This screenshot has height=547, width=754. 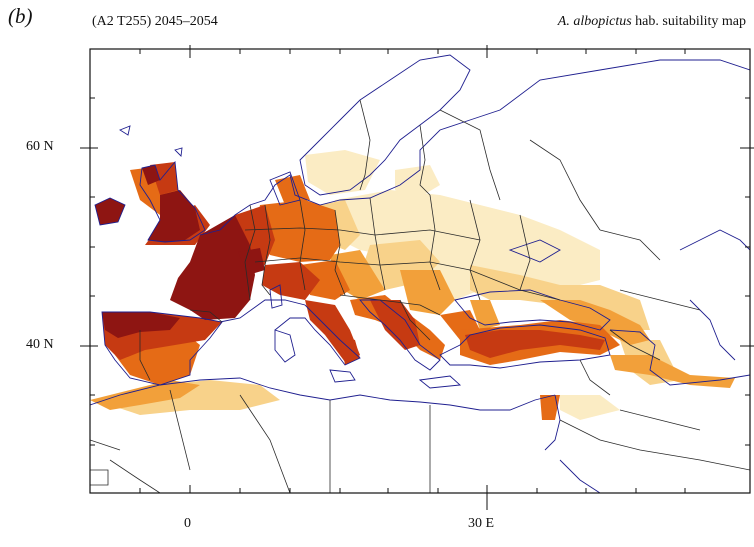 What do you see at coordinates (180, 251) in the screenshot?
I see `suitability-highest-regions` at bounding box center [180, 251].